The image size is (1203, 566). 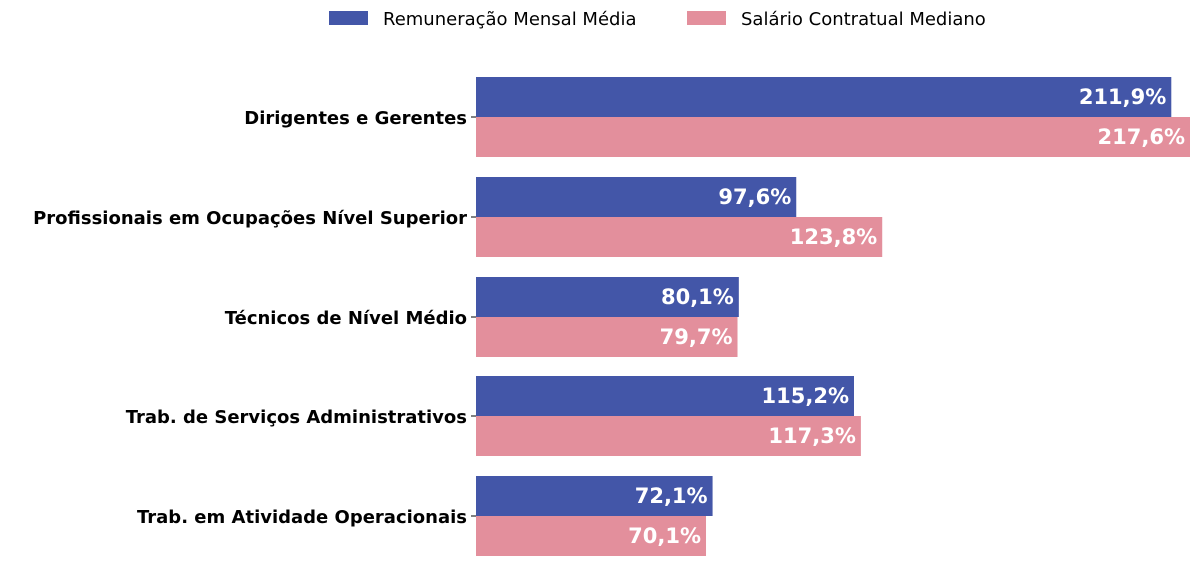 What do you see at coordinates (664, 536) in the screenshot?
I see `value-label-salario-5: 70,1%` at bounding box center [664, 536].